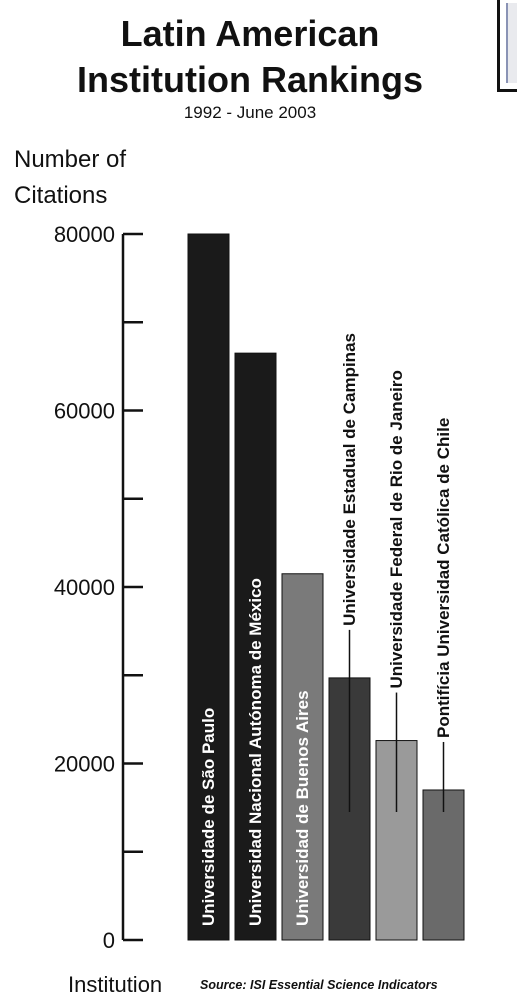  Describe the element at coordinates (208, 817) in the screenshot. I see `bar-label: Universidade de São Paulo` at that location.